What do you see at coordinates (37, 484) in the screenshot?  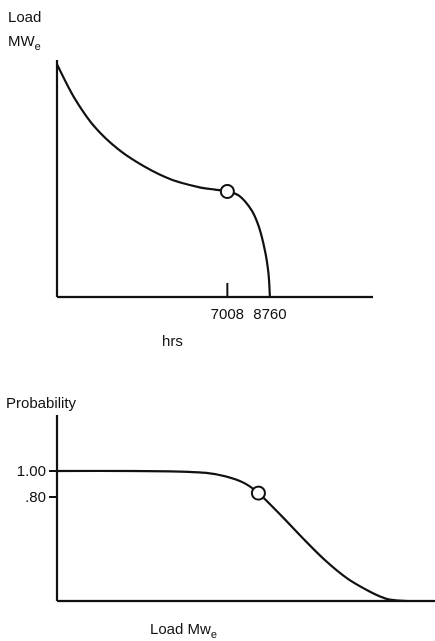 I see `bottom-y-ticks: 1.00 .80` at bounding box center [37, 484].